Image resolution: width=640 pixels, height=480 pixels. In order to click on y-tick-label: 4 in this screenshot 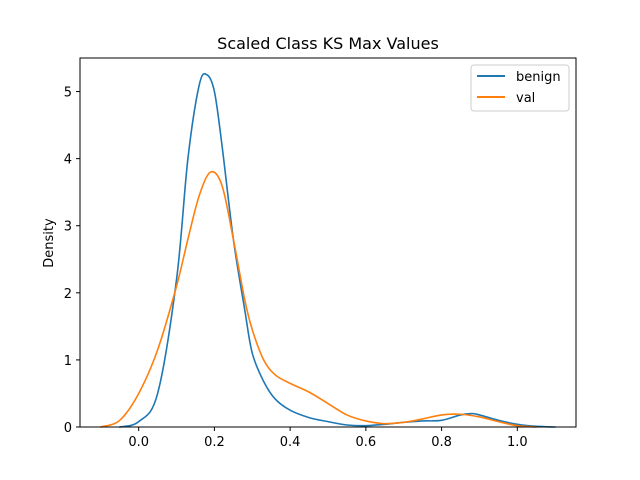, I will do `click(68, 160)`.